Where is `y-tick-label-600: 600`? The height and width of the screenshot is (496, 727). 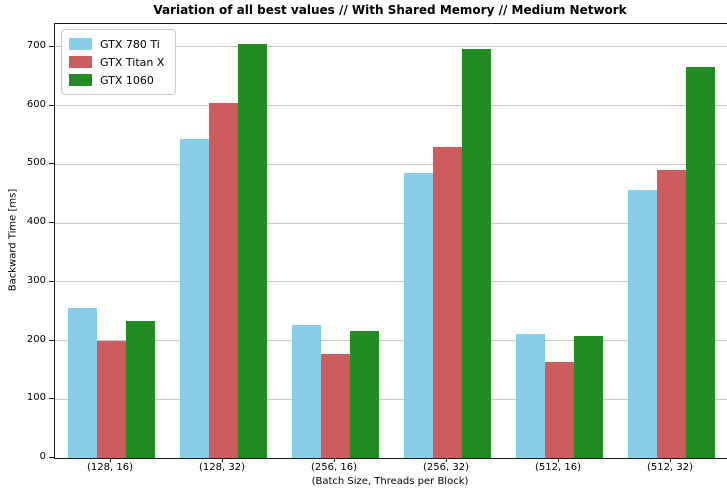 y-tick-label-600: 600 is located at coordinates (36, 104).